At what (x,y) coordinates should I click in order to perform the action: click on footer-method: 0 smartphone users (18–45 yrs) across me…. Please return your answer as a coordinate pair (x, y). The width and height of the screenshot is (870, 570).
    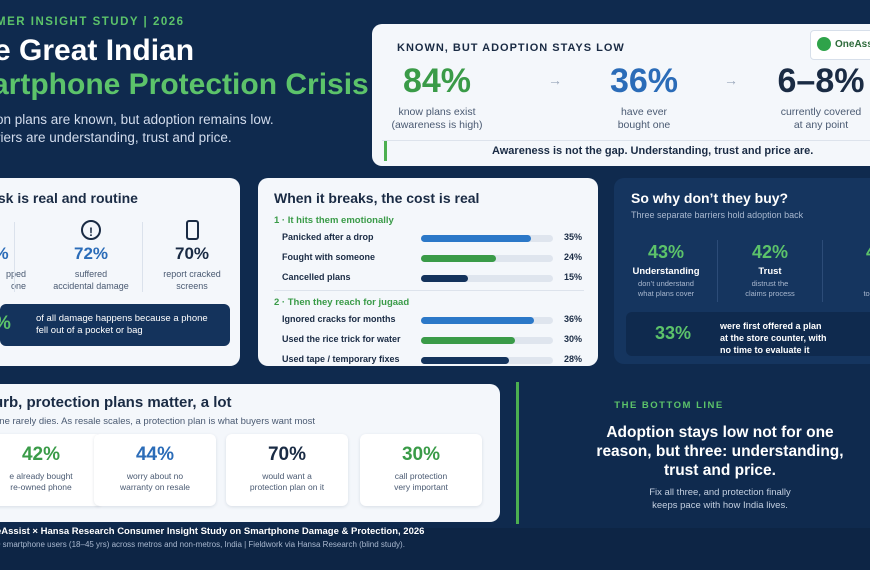
    Looking at the image, I should click on (202, 544).